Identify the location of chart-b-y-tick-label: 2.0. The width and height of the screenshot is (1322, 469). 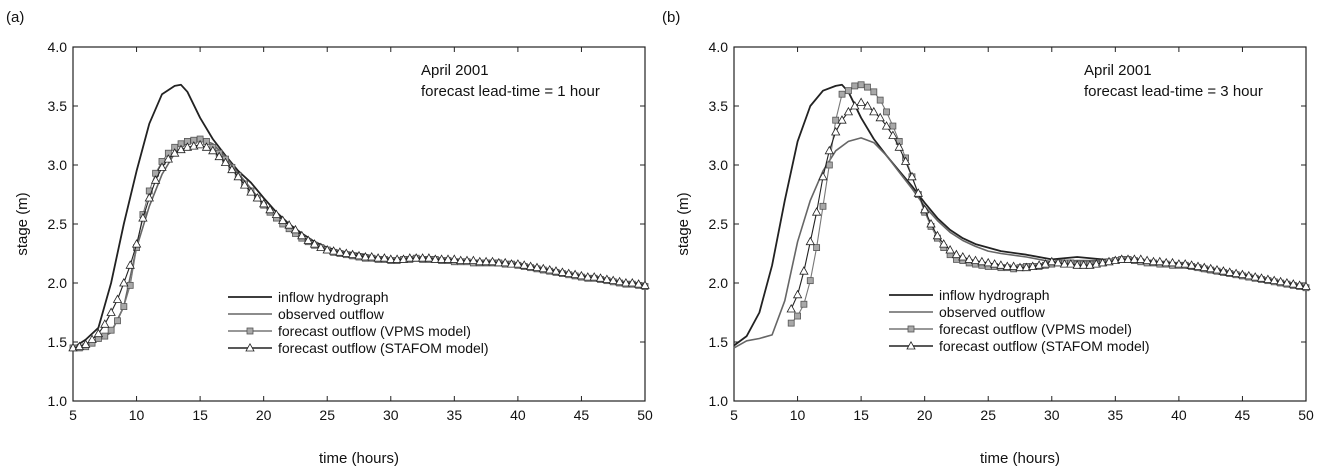
(719, 283).